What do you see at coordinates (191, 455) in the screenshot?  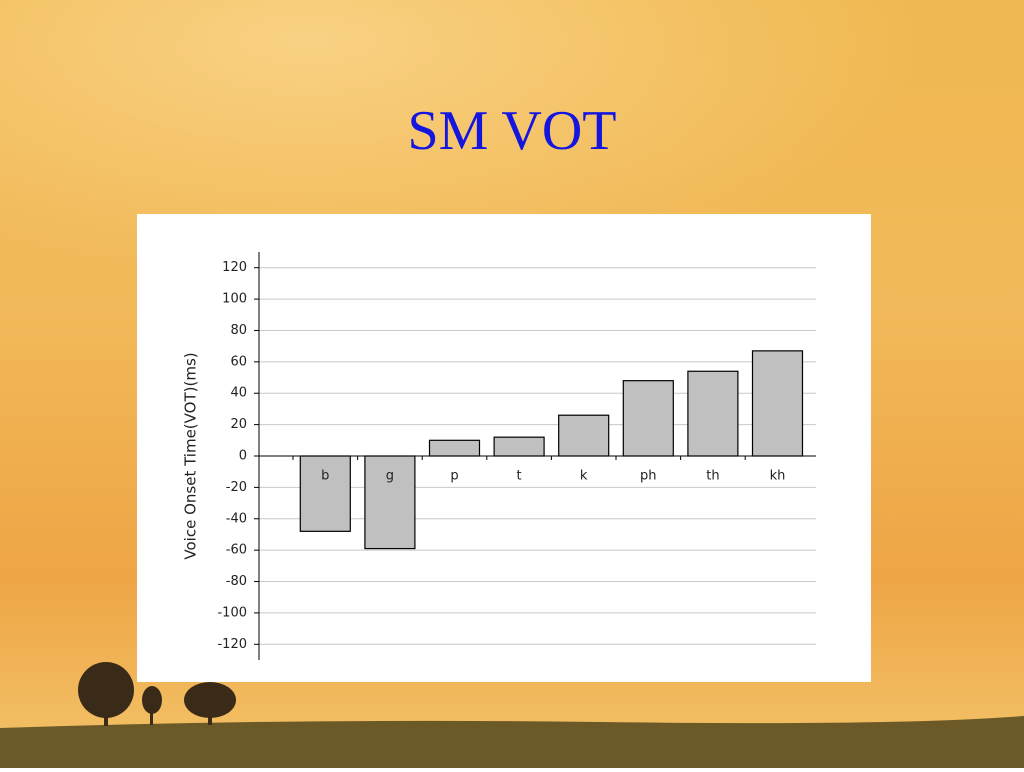 I see `y-axis-label: Voice Onset Time(VOT)(ms)` at bounding box center [191, 455].